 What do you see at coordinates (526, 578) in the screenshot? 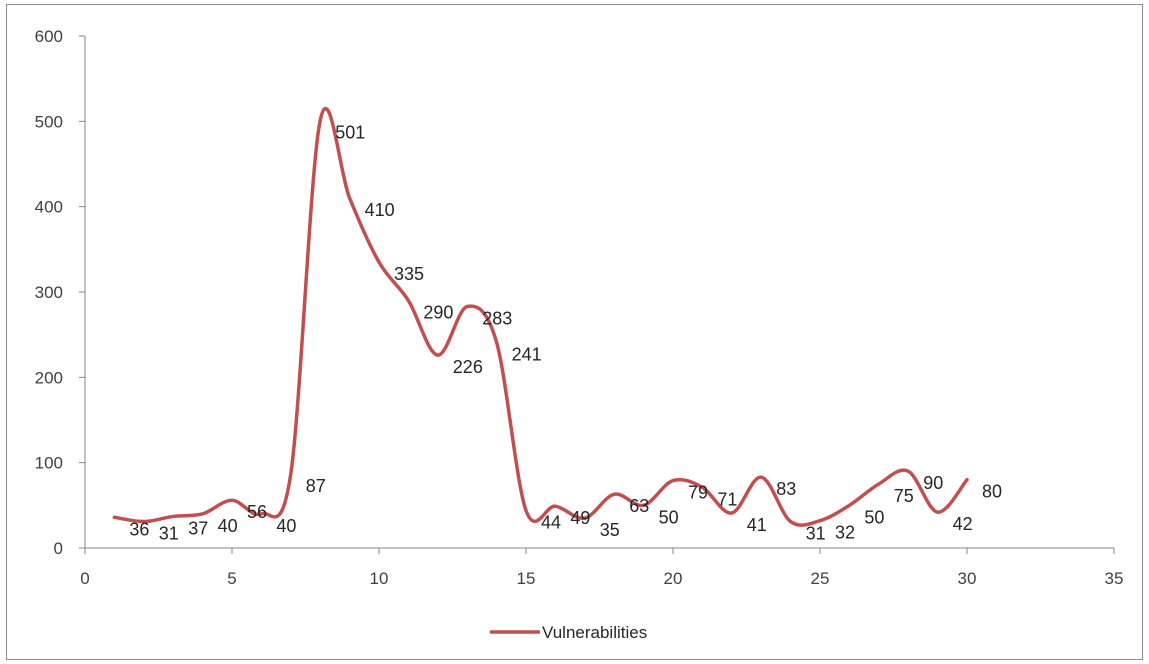
I see `x-tick-label: 15` at bounding box center [526, 578].